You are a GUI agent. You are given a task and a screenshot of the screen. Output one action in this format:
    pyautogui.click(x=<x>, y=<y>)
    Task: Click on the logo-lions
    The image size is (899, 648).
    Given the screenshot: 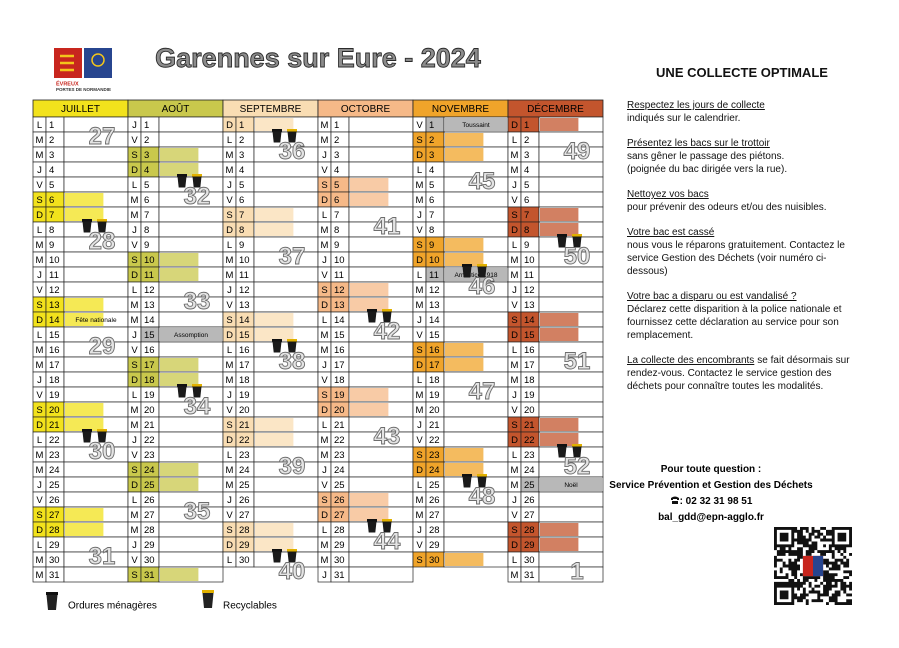 What is the action you would take?
    pyautogui.click(x=67, y=63)
    